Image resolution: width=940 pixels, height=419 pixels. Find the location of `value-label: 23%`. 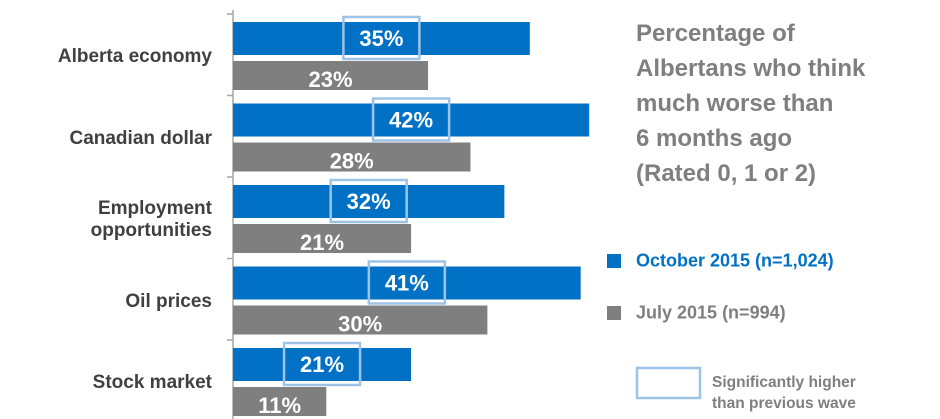

value-label: 23% is located at coordinates (330, 79).